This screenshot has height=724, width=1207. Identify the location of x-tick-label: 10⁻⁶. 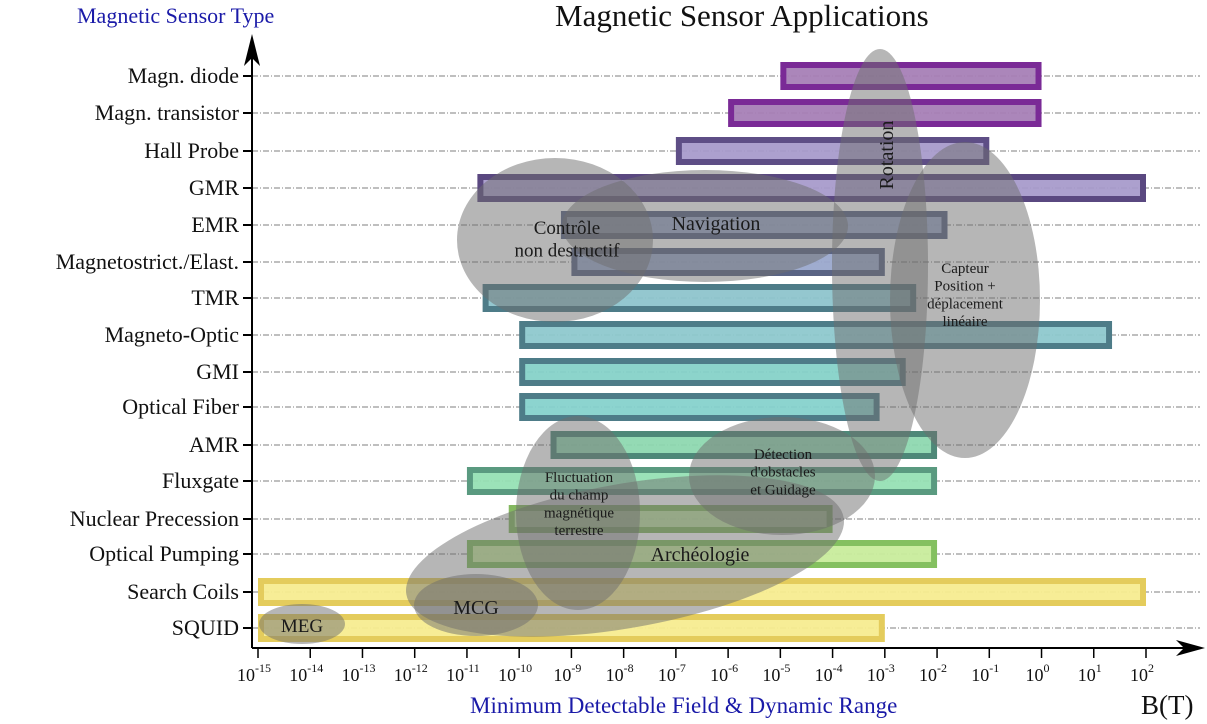
(724, 673).